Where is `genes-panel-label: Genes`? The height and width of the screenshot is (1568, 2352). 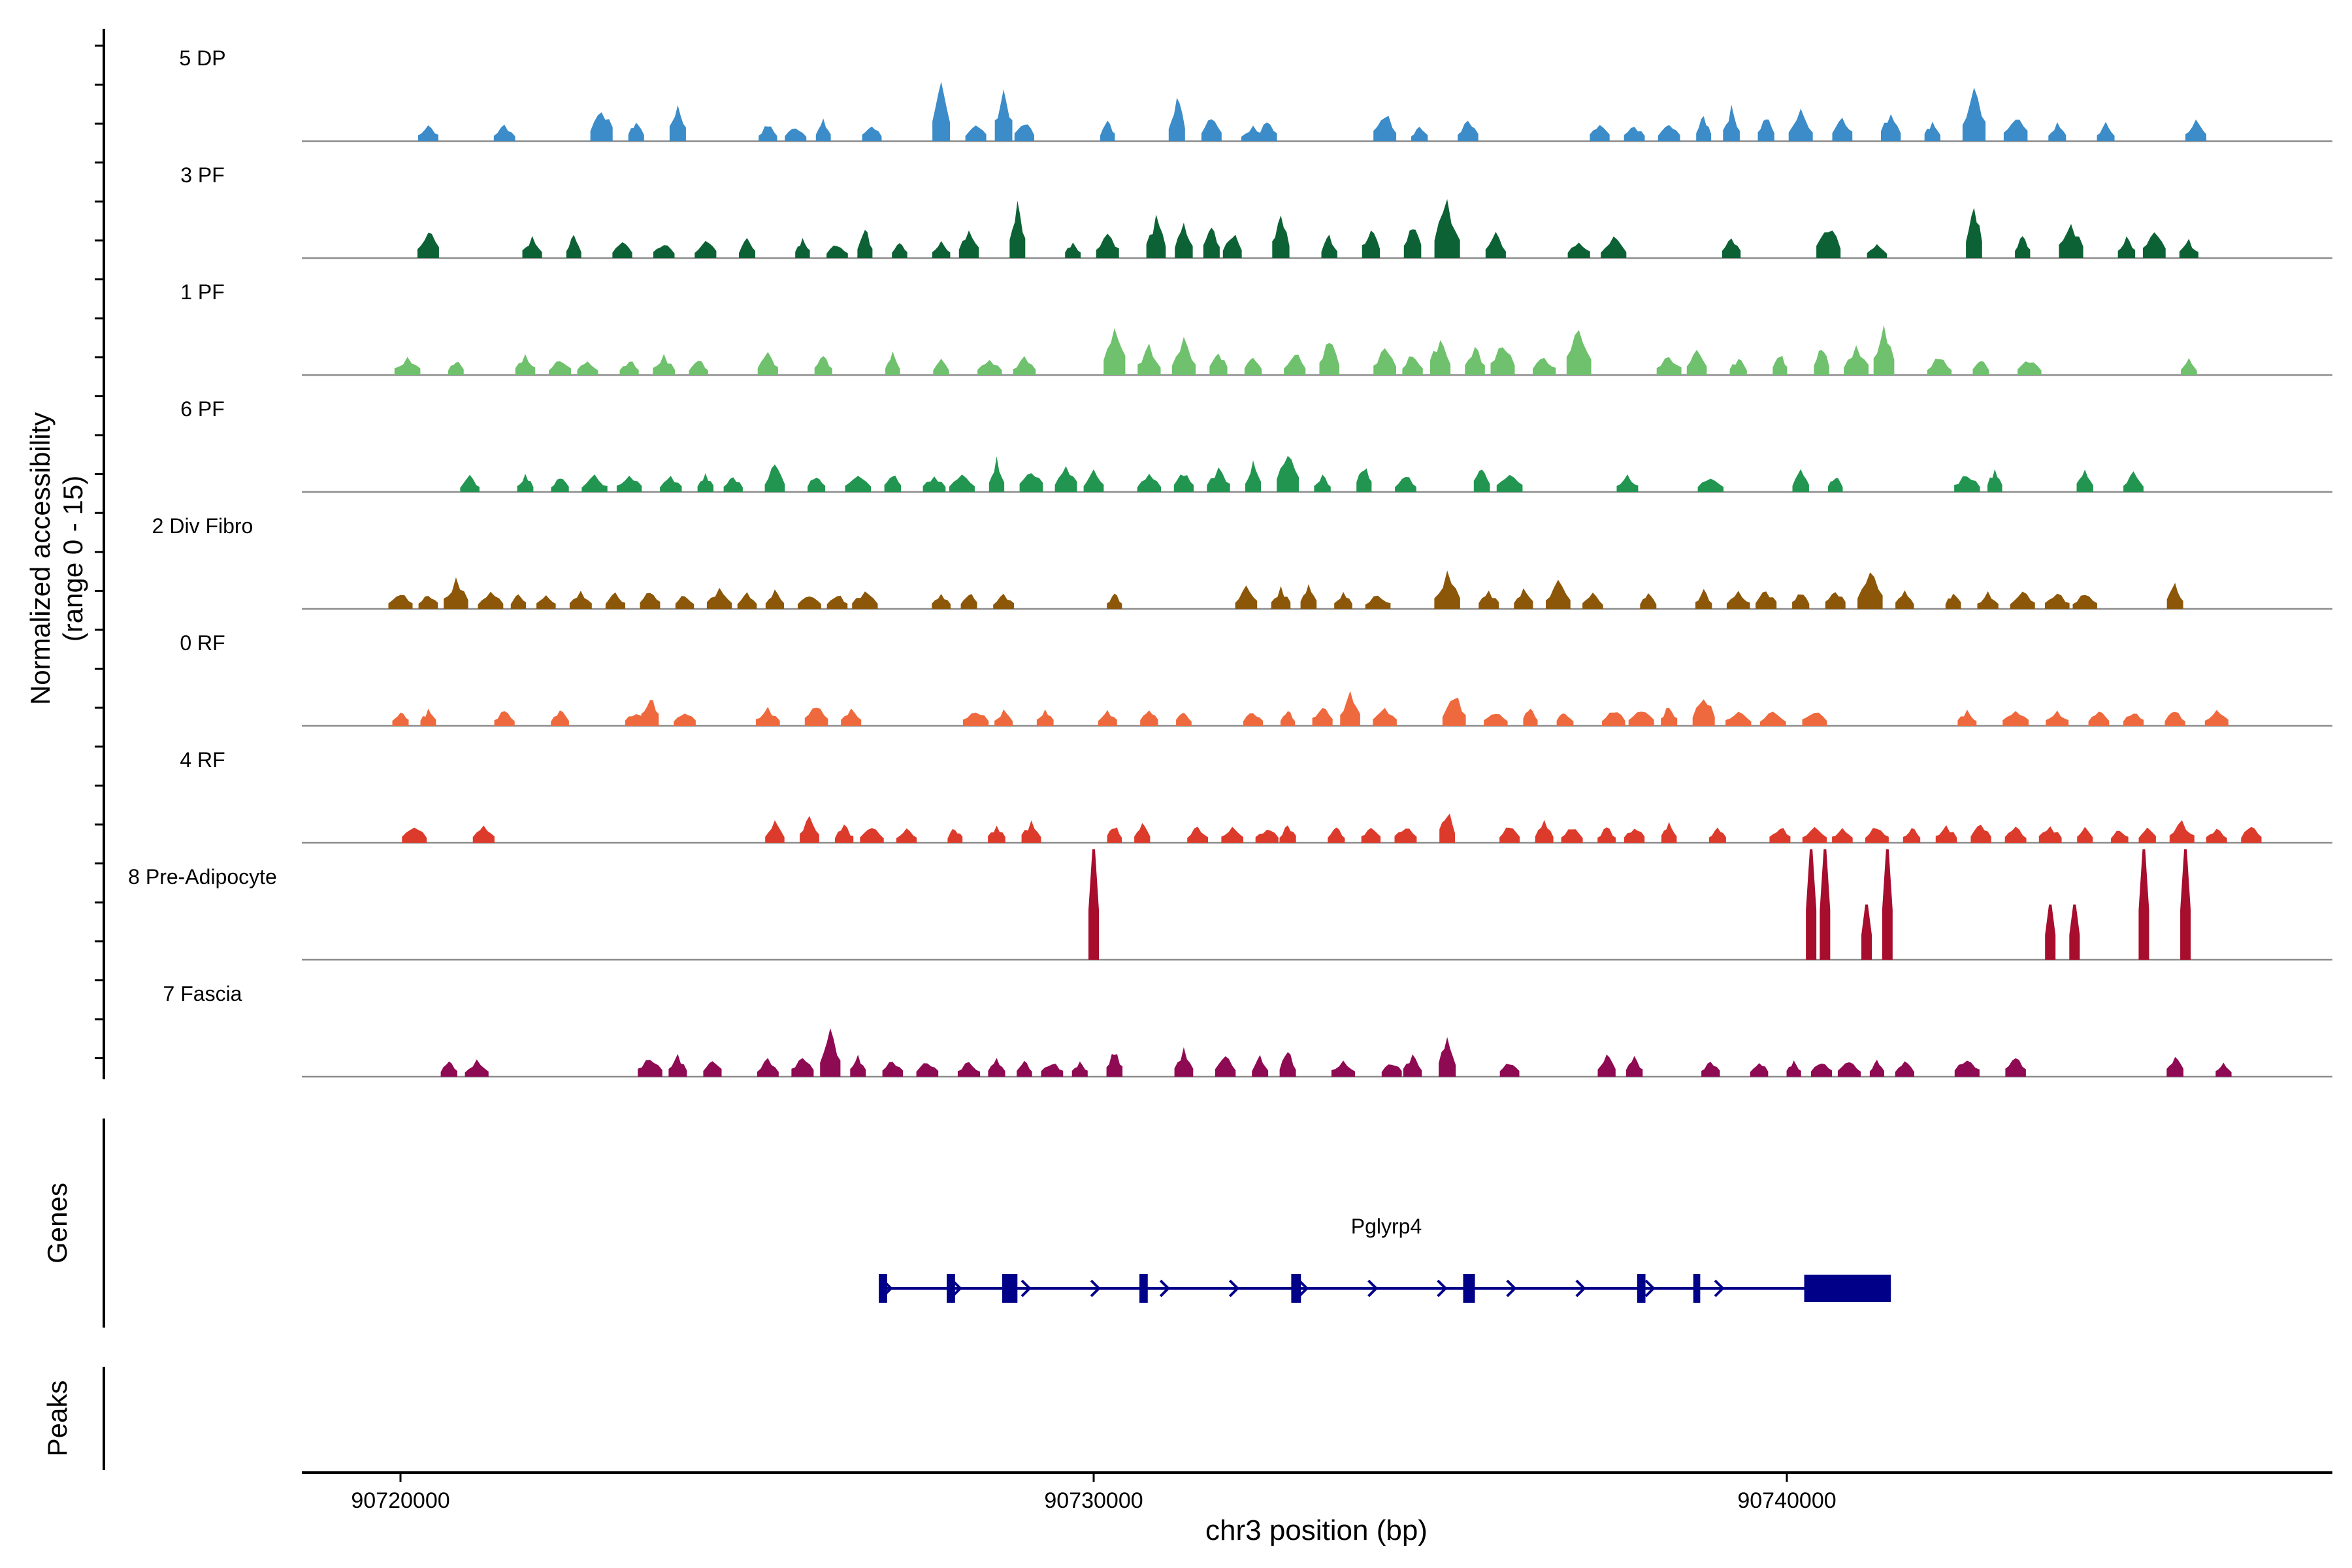 genes-panel-label: Genes is located at coordinates (57, 1223).